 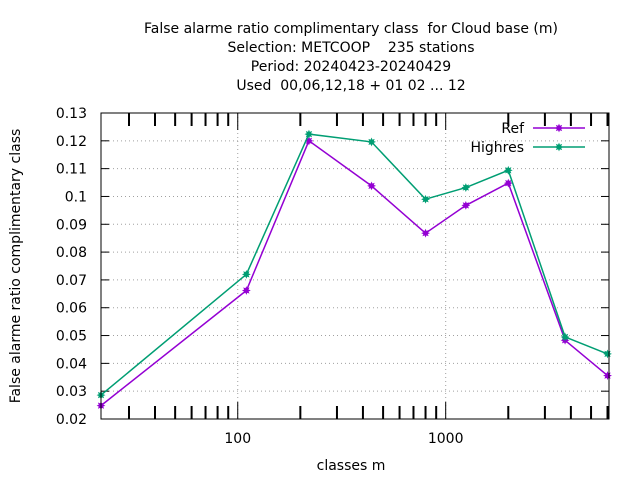 I want to click on title-line: Period: 20240423-20240429, so click(x=351, y=67).